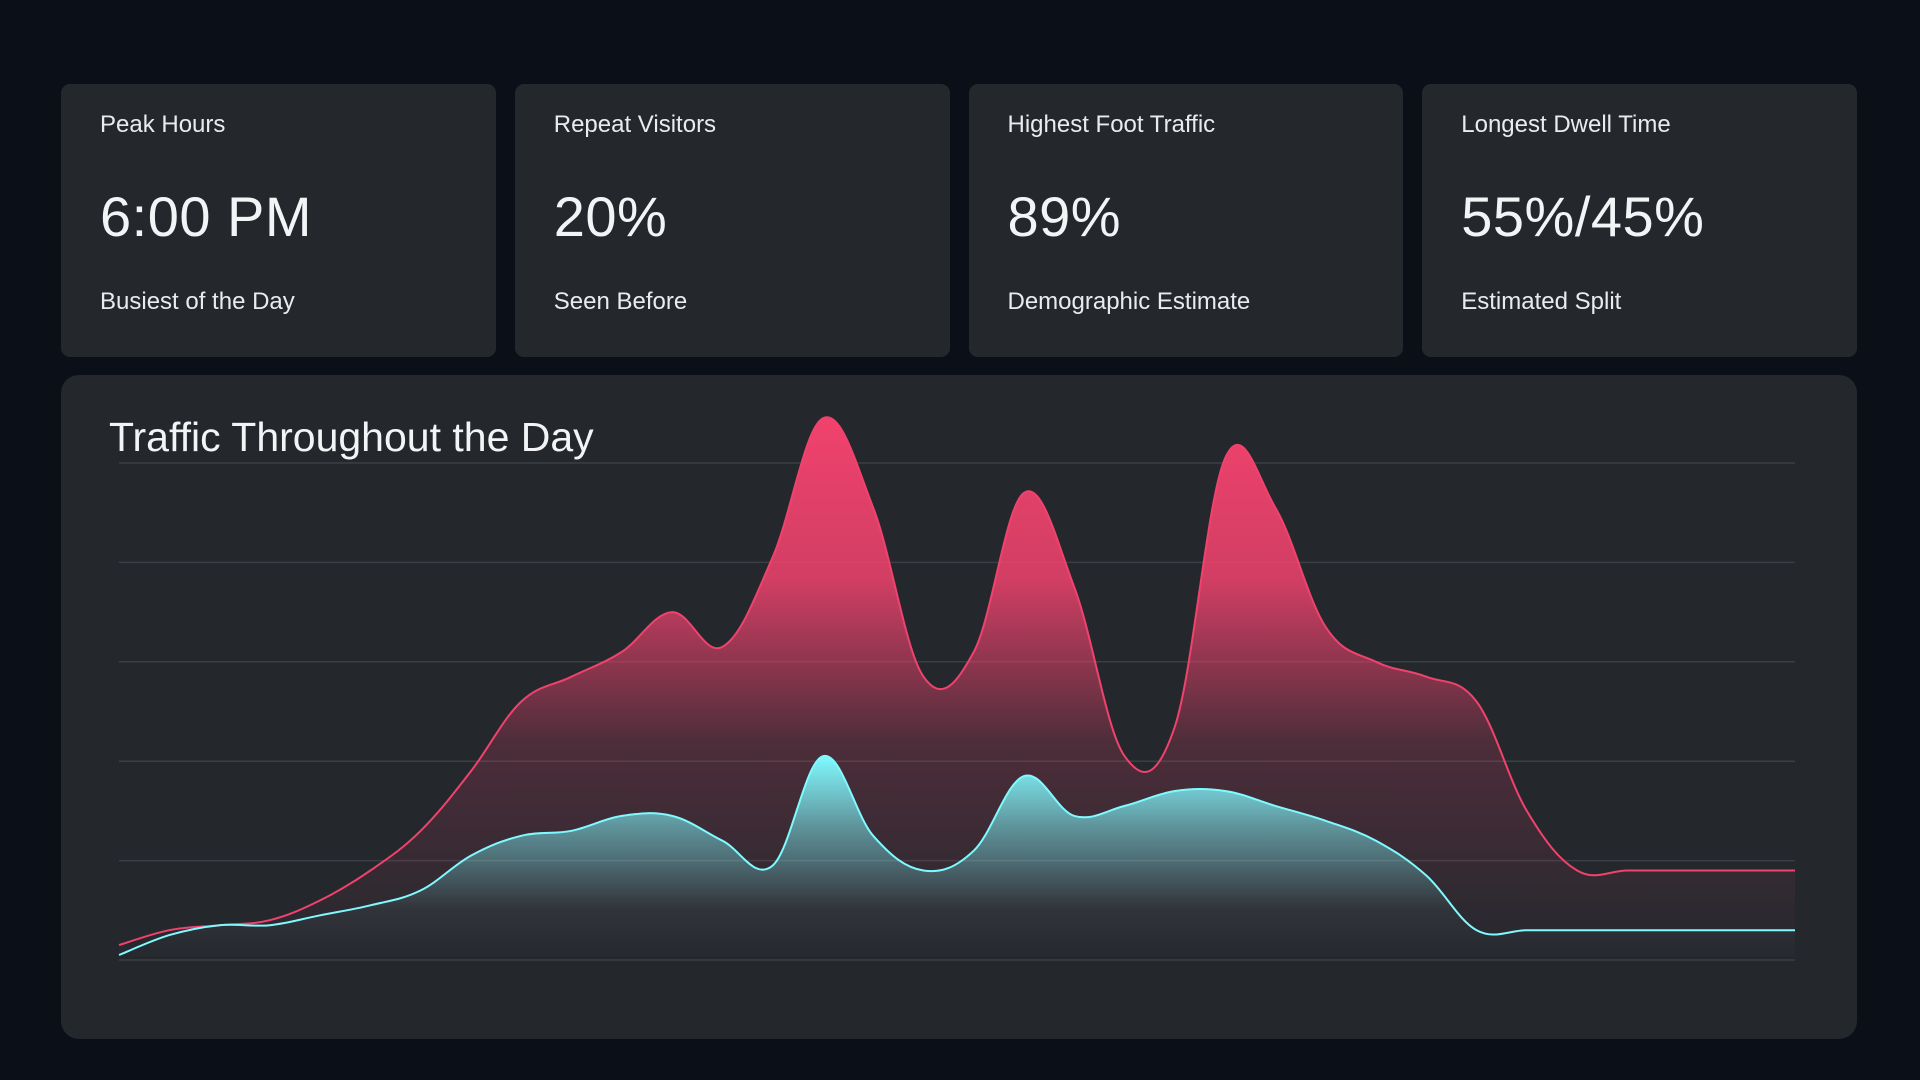 The width and height of the screenshot is (1920, 1080). Describe the element at coordinates (197, 301) in the screenshot. I see `stat-caption: Busiest of the Day` at that location.